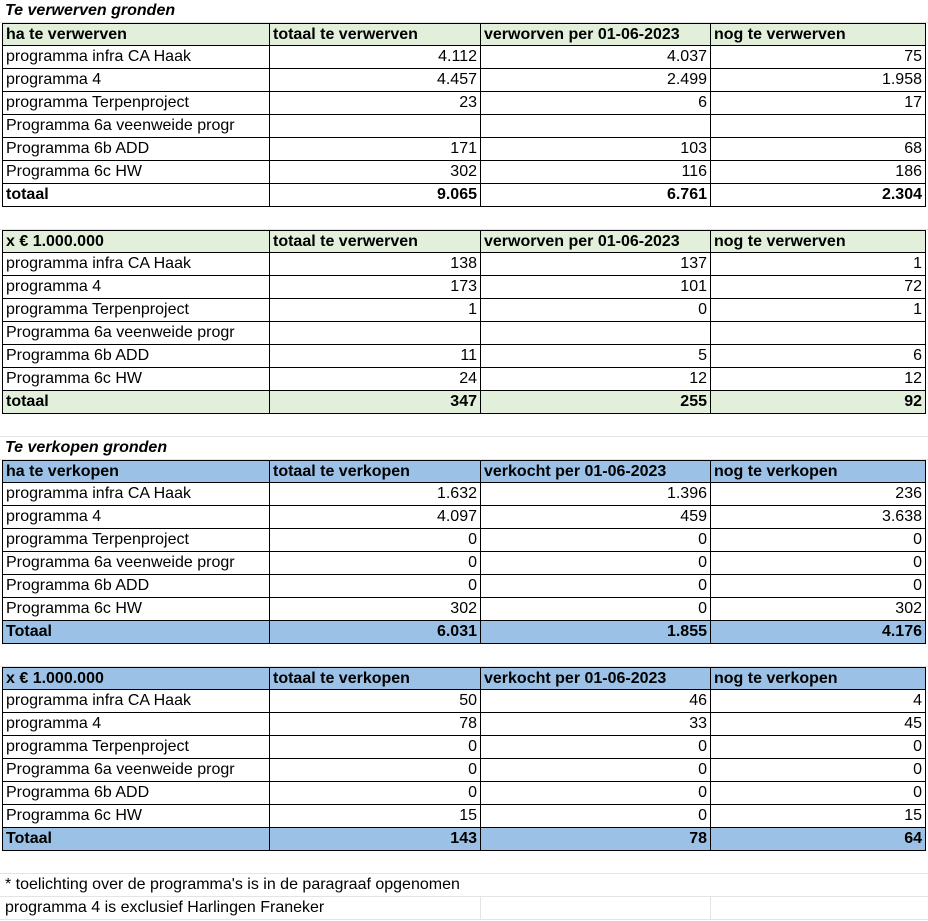 This screenshot has height=921, width=928. What do you see at coordinates (596, 517) in the screenshot?
I see `value-cell: 459` at bounding box center [596, 517].